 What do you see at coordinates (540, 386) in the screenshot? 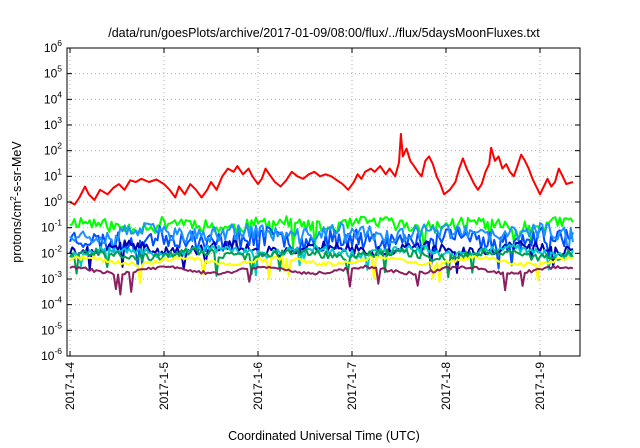
I see `x-tick-label: 2017-1-9` at bounding box center [540, 386].